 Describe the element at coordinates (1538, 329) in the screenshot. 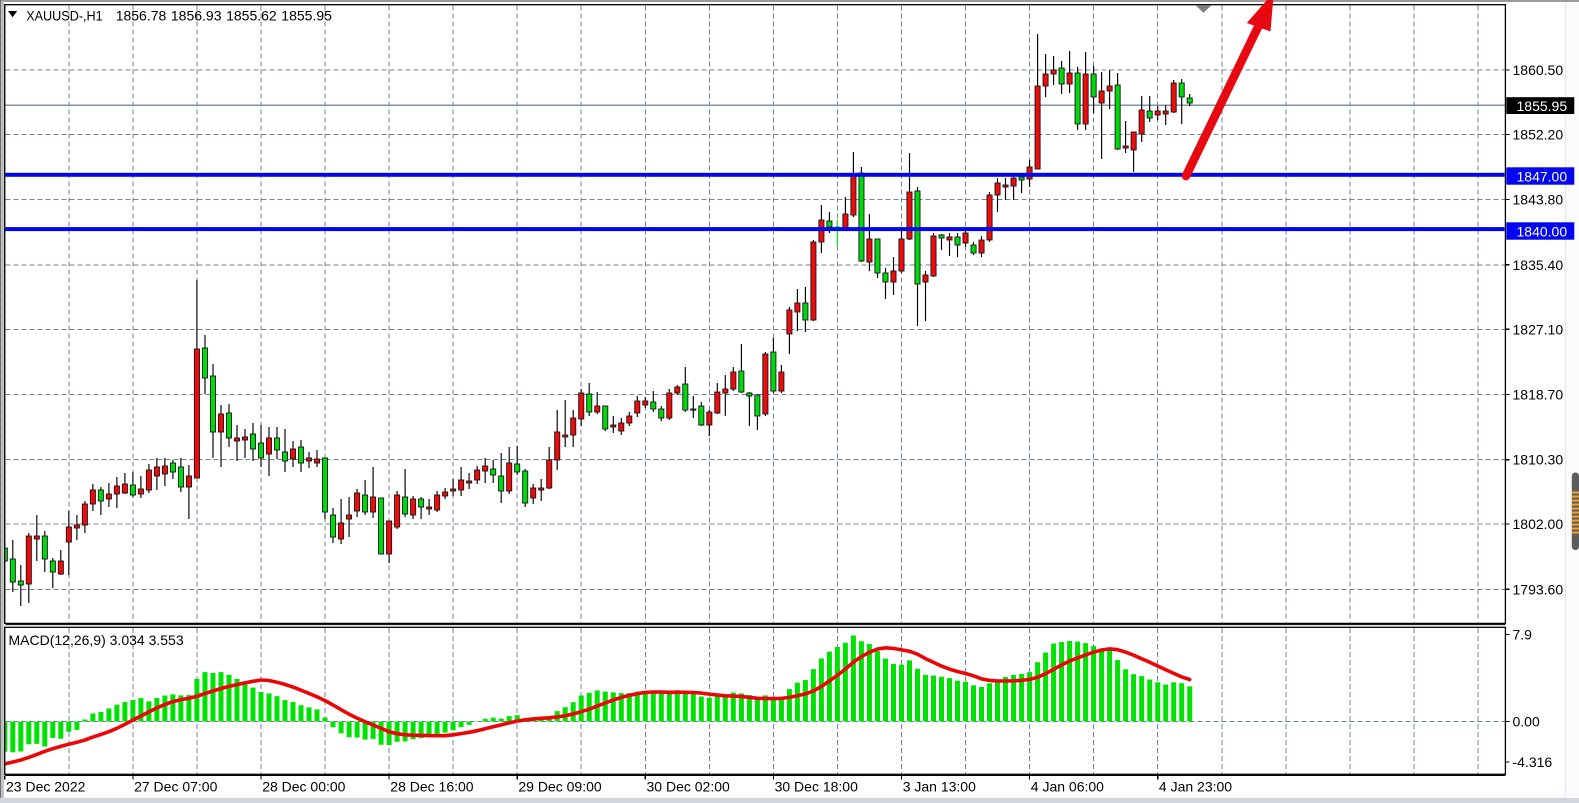

I see `svg-text: 1827.10` at that location.